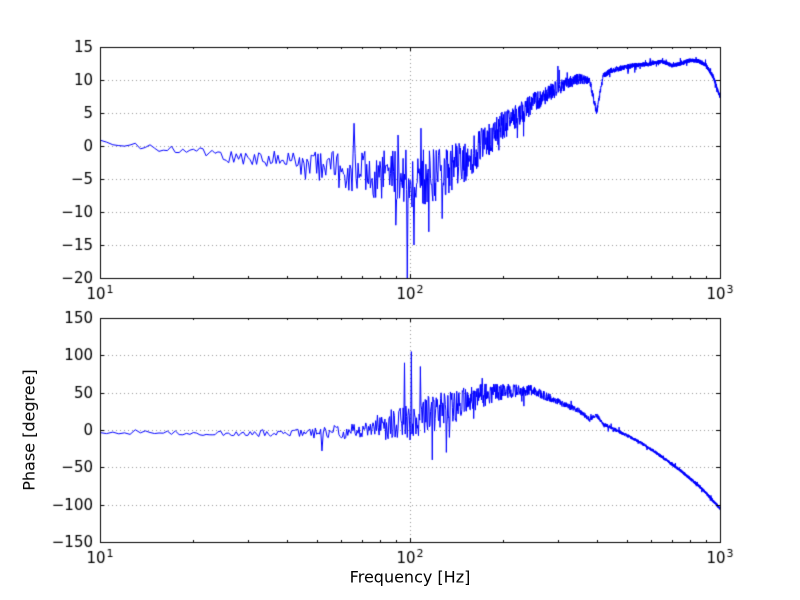  I want to click on phase-axis-title: Phase [degree], so click(29, 430).